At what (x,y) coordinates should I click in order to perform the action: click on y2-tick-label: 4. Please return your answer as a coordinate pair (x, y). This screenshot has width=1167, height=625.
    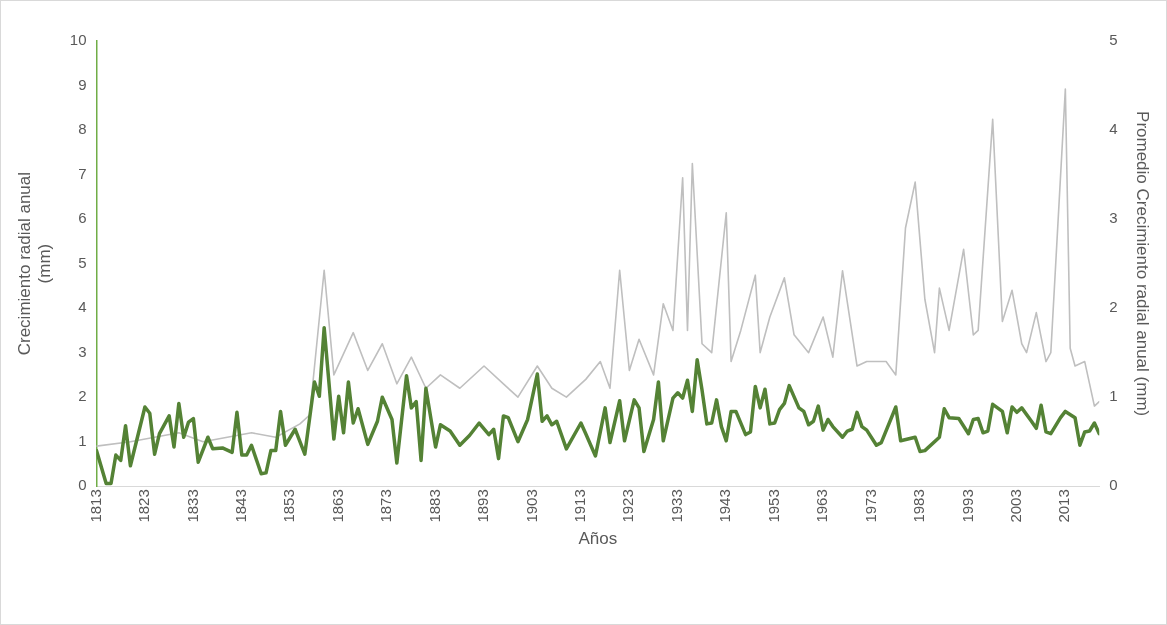
    Looking at the image, I should click on (1113, 129).